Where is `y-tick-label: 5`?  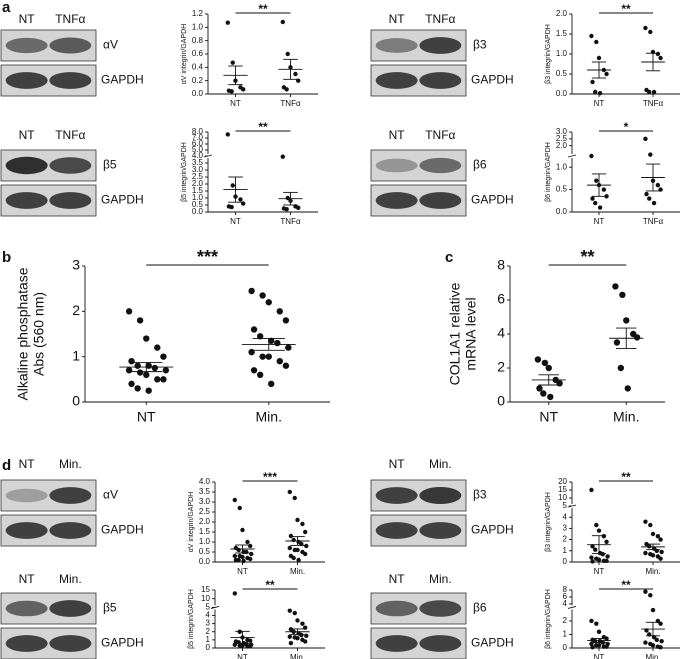 y-tick-label: 5 is located at coordinates (208, 607).